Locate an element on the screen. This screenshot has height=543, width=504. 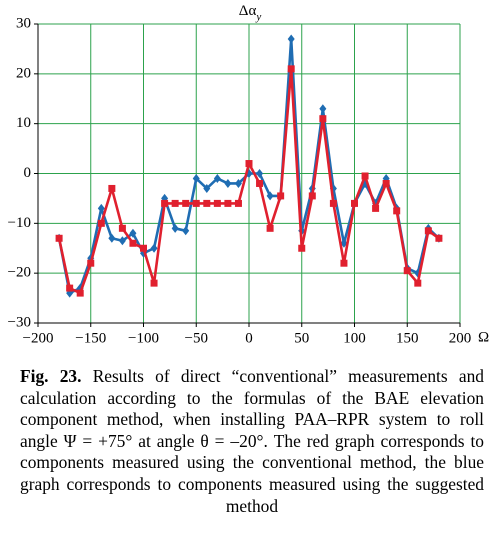
x-tick-label: 150 is located at coordinates (407, 338).